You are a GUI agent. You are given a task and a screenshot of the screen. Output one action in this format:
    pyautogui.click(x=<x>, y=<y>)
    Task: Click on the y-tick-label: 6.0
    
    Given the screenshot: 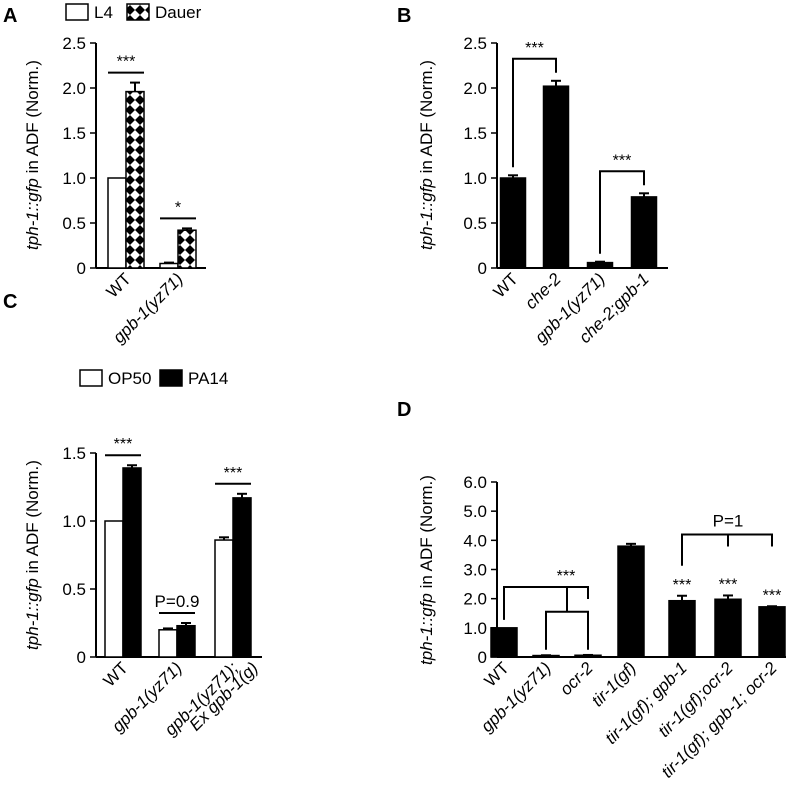 What is the action you would take?
    pyautogui.click(x=475, y=482)
    